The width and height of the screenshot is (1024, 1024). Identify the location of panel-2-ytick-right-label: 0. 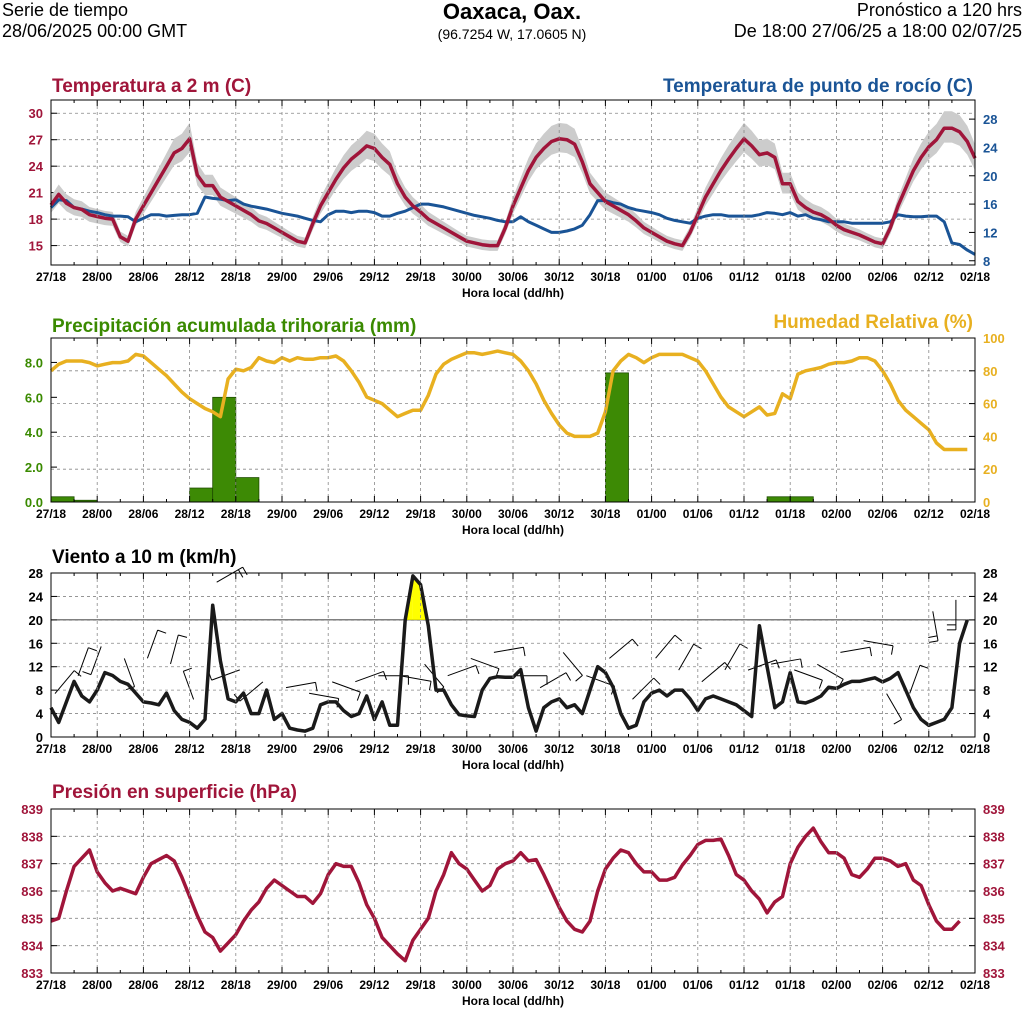
(986, 737).